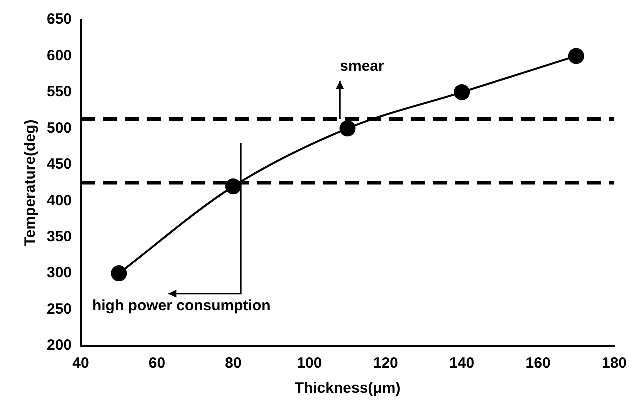 The height and width of the screenshot is (410, 638). I want to click on x-axis-title: Thickness(μm), so click(347, 389).